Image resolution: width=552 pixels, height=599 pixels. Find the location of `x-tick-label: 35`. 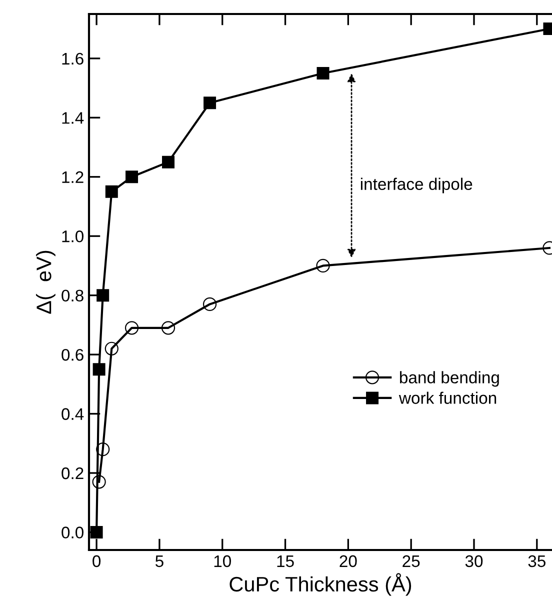

x-tick-label: 35 is located at coordinates (537, 561).